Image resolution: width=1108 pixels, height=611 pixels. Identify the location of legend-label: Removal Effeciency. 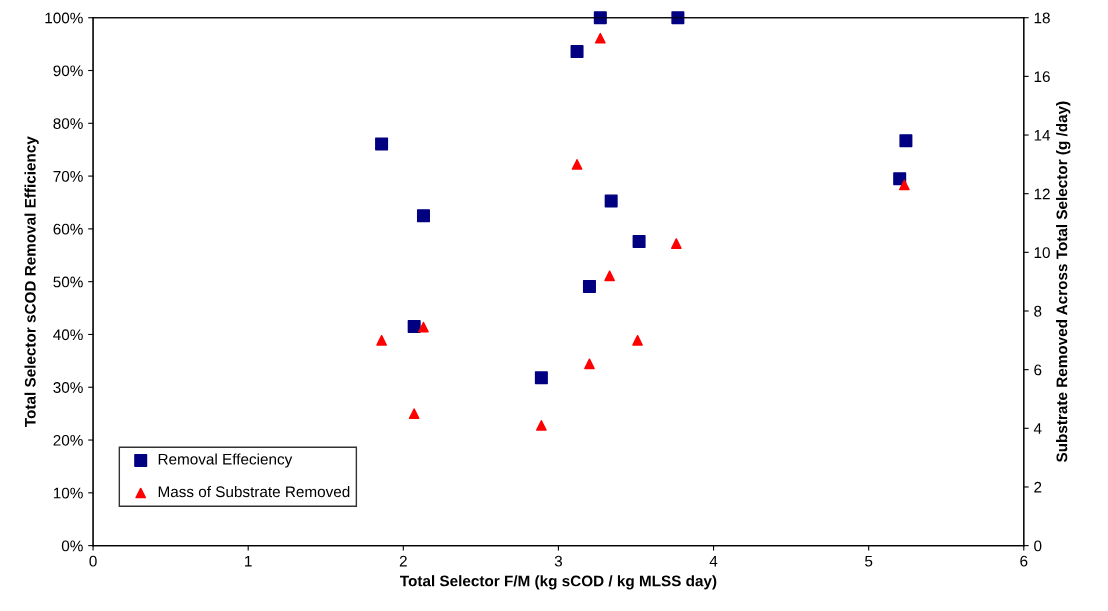
(225, 460).